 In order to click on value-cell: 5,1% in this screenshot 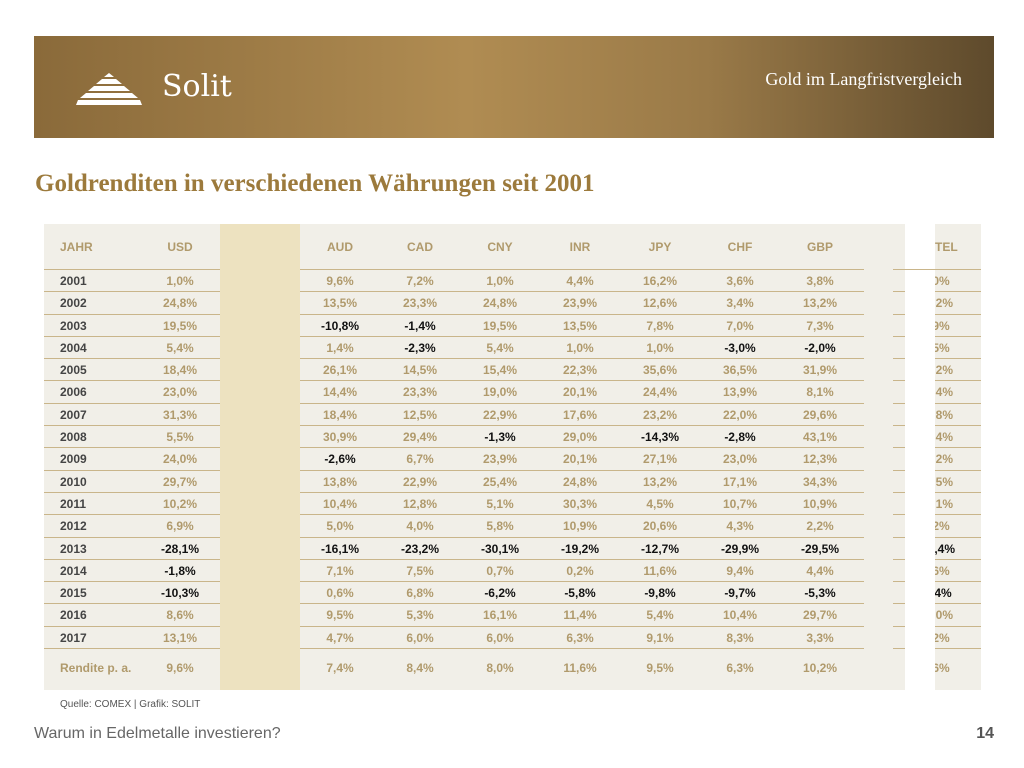, I will do `click(500, 503)`.